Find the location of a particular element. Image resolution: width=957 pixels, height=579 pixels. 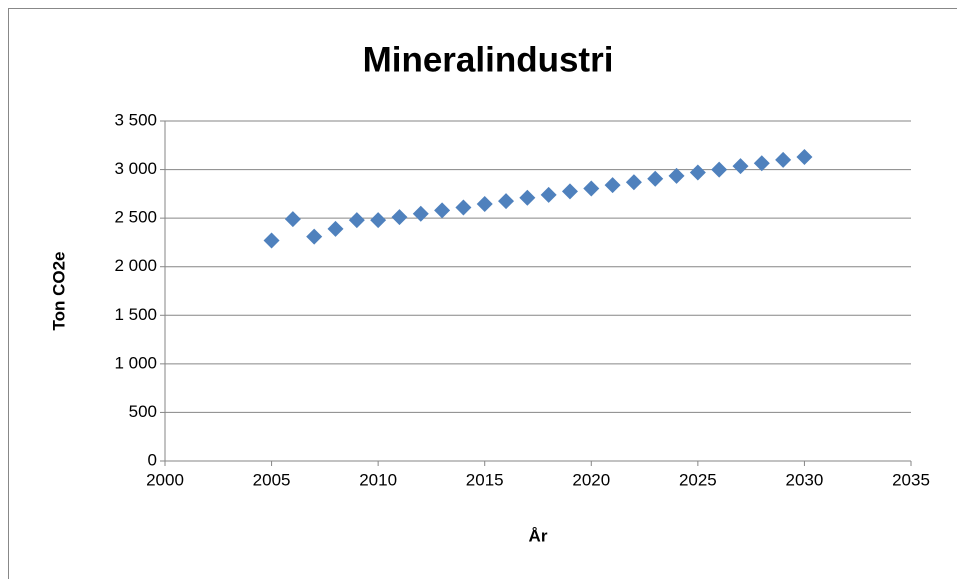

y-tick-label: 2 000 is located at coordinates (135, 265).